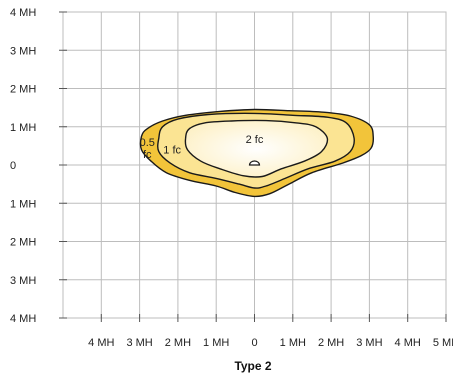  Describe the element at coordinates (147, 143) in the screenshot. I see `isoline-label: 0.5` at that location.